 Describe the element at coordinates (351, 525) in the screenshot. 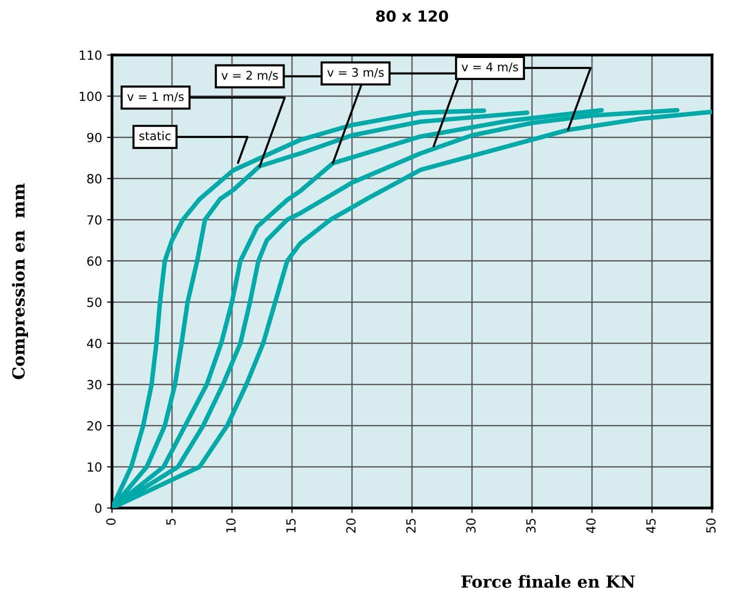

I see `x-tick-label: 20` at that location.